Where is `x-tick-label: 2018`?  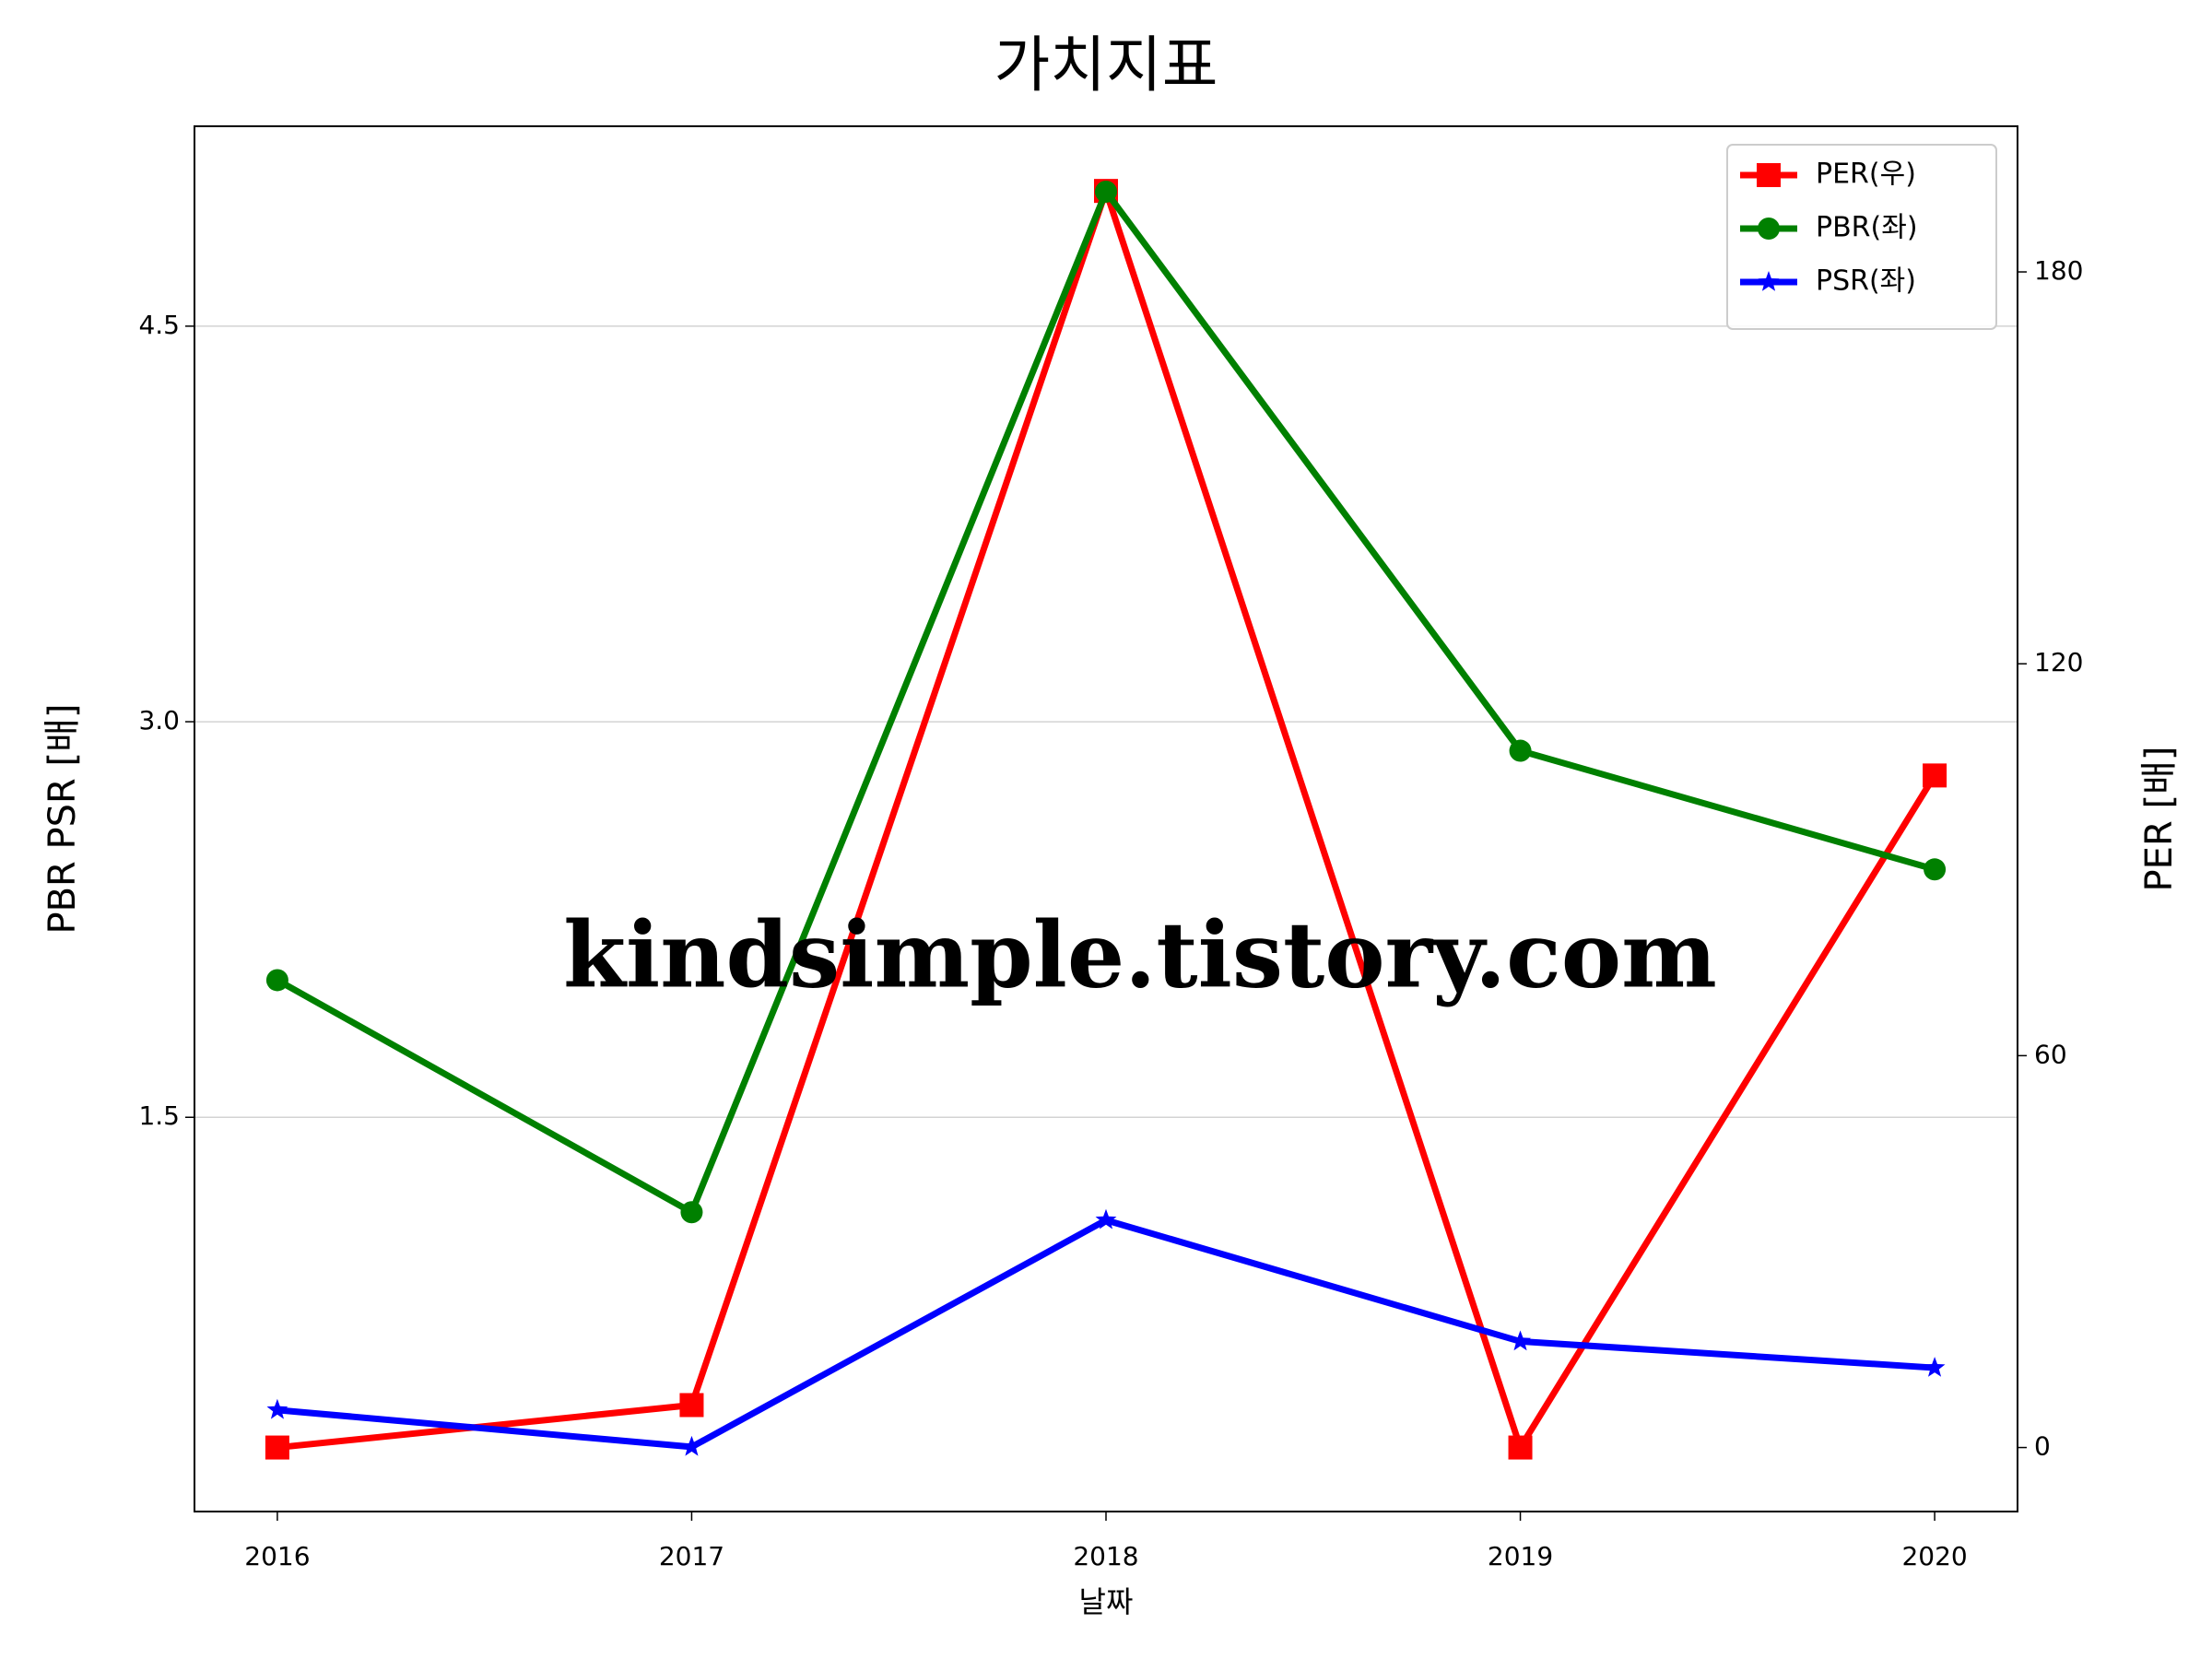 x-tick-label: 2018 is located at coordinates (1105, 1556).